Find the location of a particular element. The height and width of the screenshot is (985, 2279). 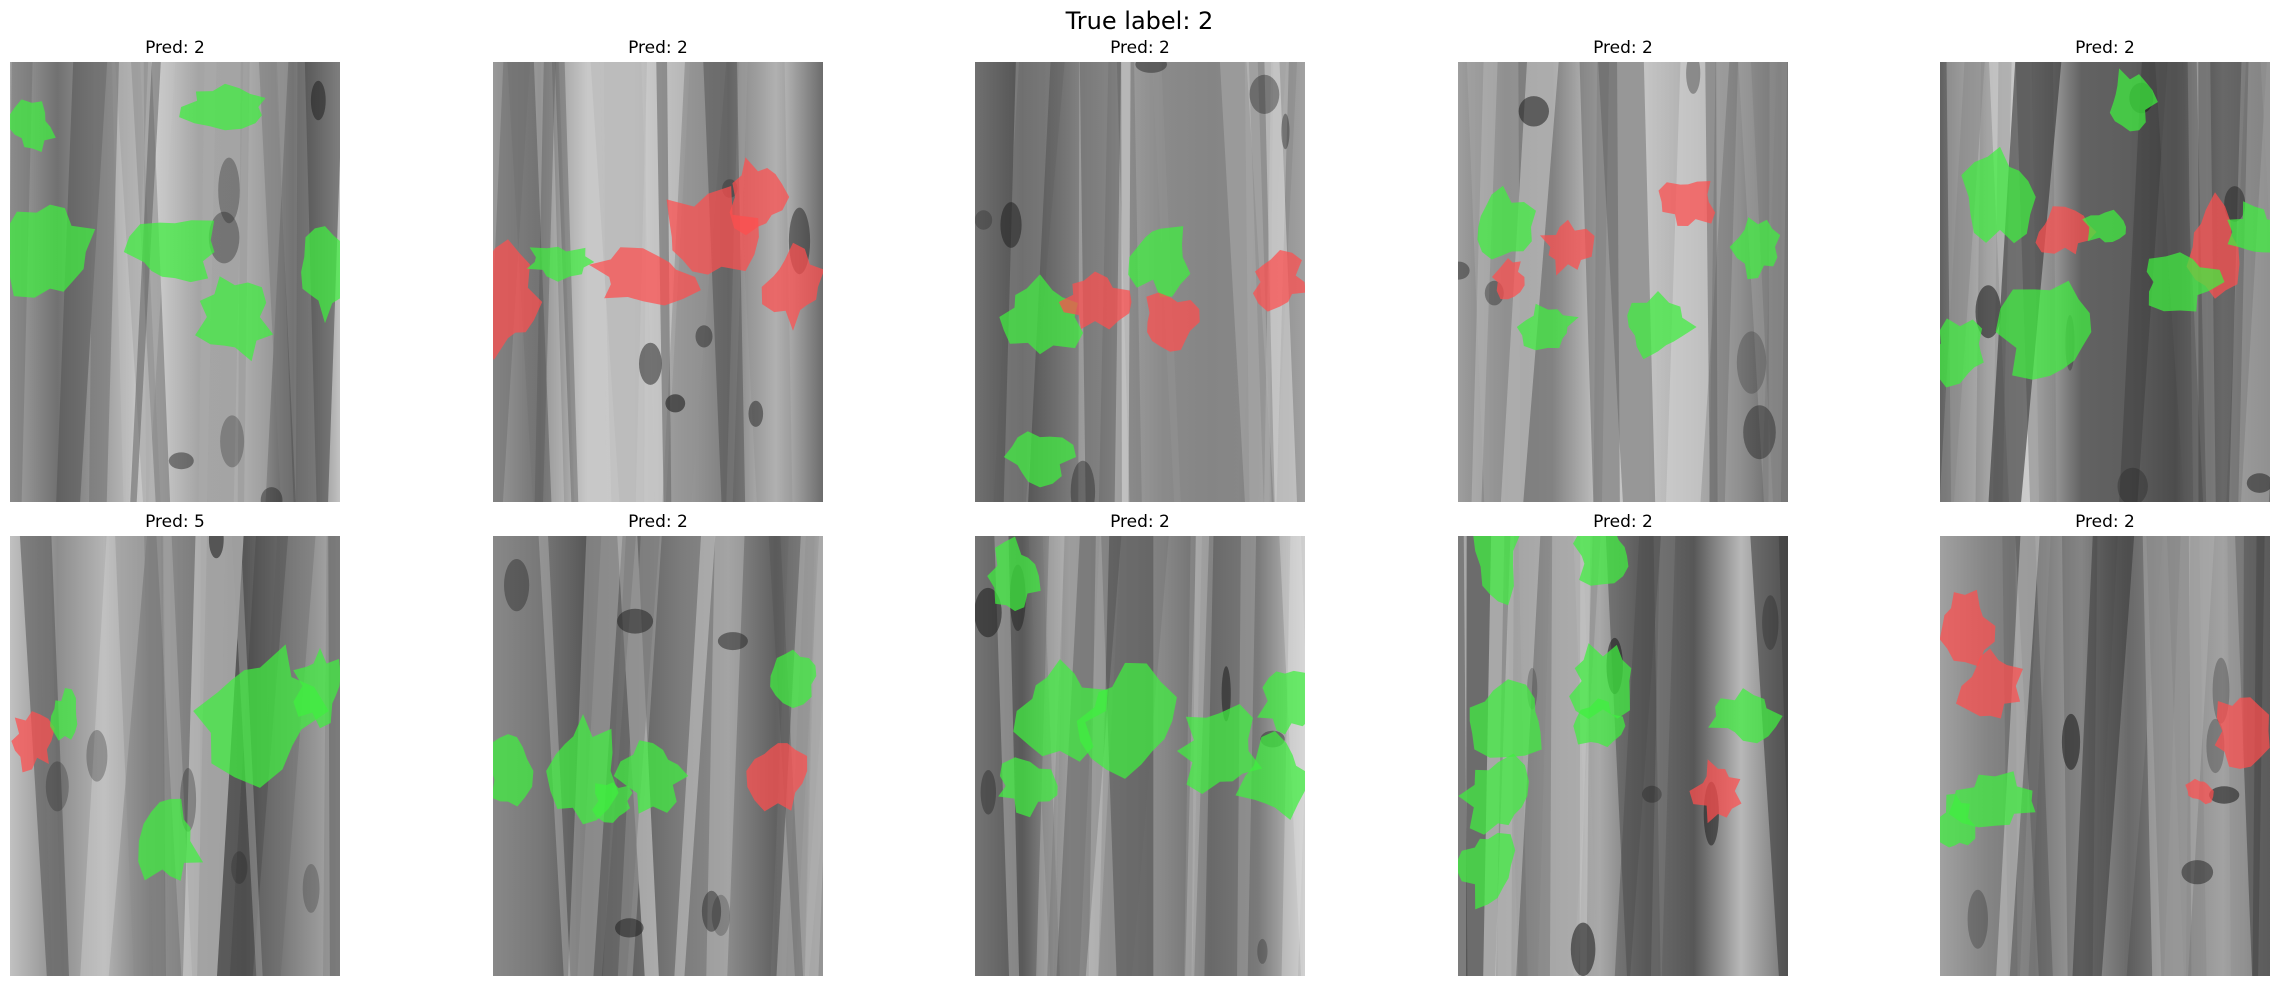

panel-7: Pred: 2 is located at coordinates (658, 743).